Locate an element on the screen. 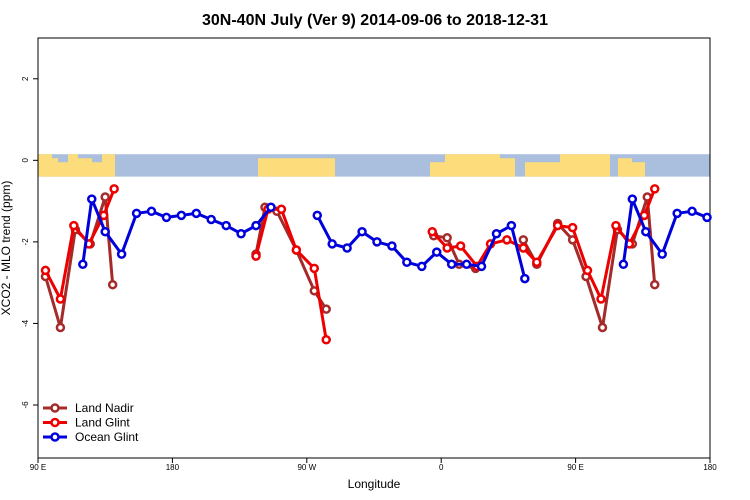  y-axis: 2 0 -2 -4 -6 is located at coordinates (29, 242).